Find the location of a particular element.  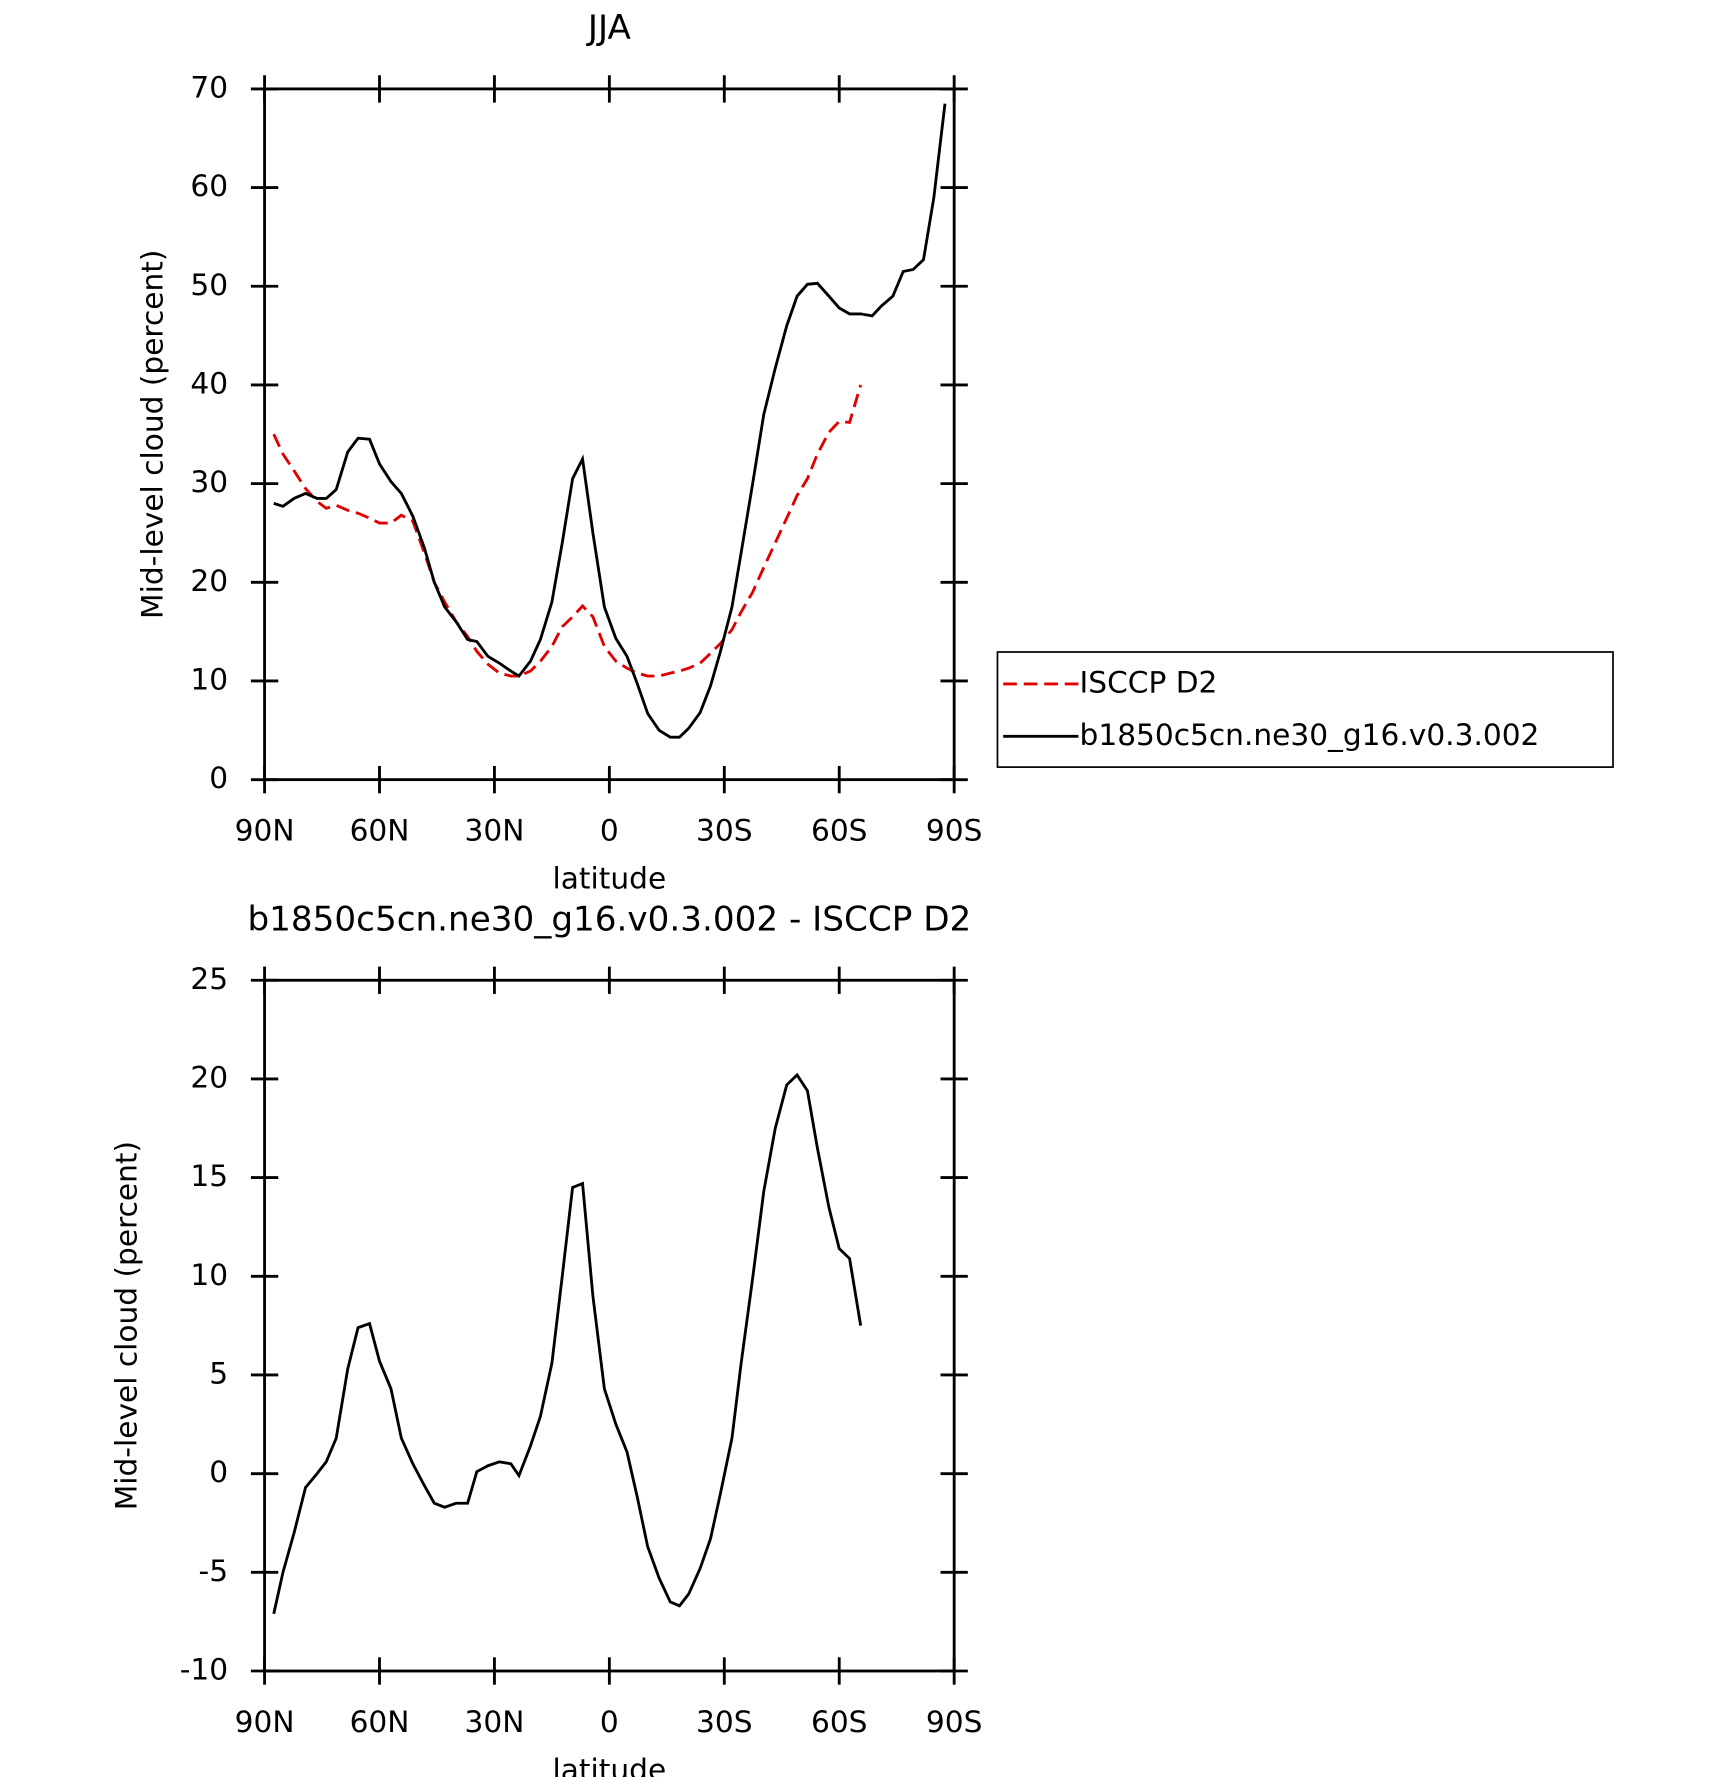

y-tick-label: 5 is located at coordinates (218, 1372).